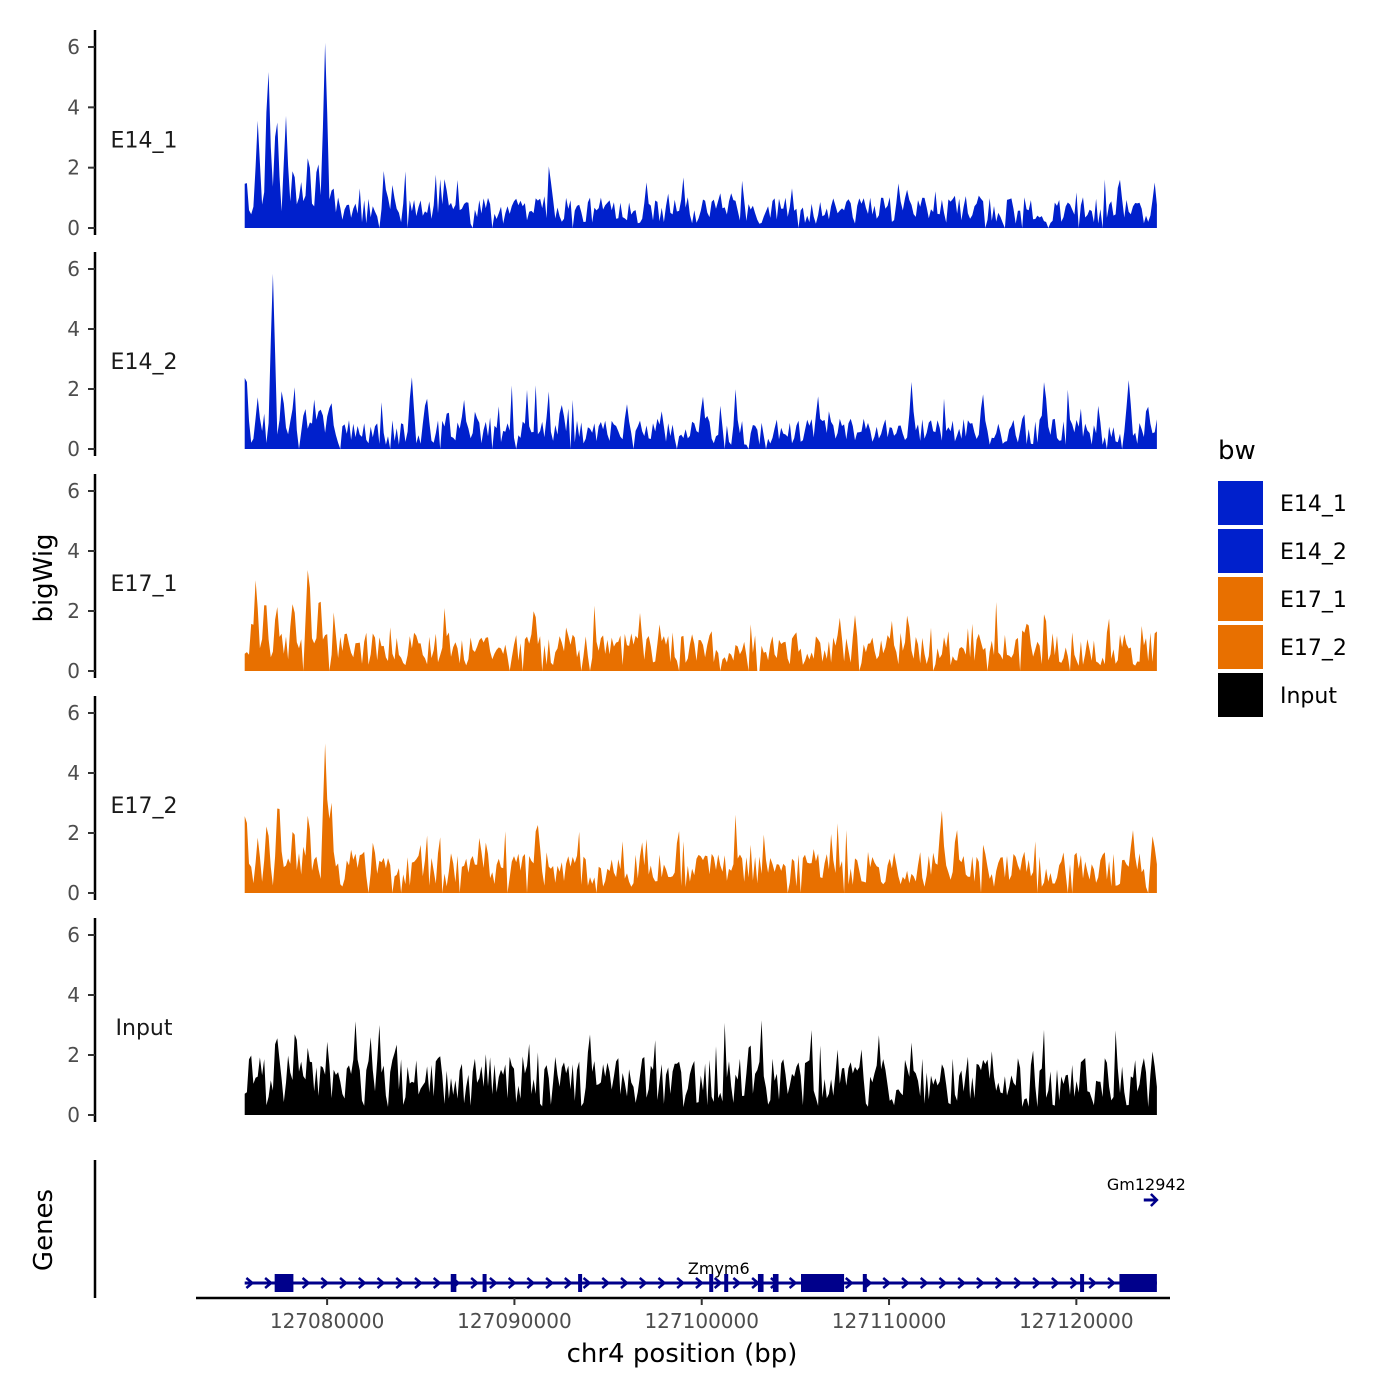 The width and height of the screenshot is (1400, 1400). Describe the element at coordinates (44, 1230) in the screenshot. I see `genes-track-label: Genes` at that location.